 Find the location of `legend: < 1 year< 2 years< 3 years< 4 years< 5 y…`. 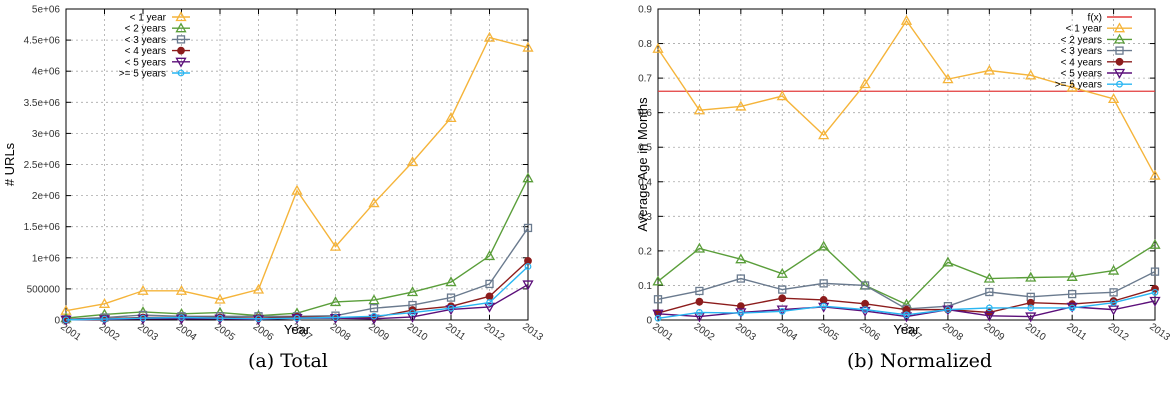

legend: < 1 year< 2 years< 3 years< 4 years< 5 y… is located at coordinates (154, 45).